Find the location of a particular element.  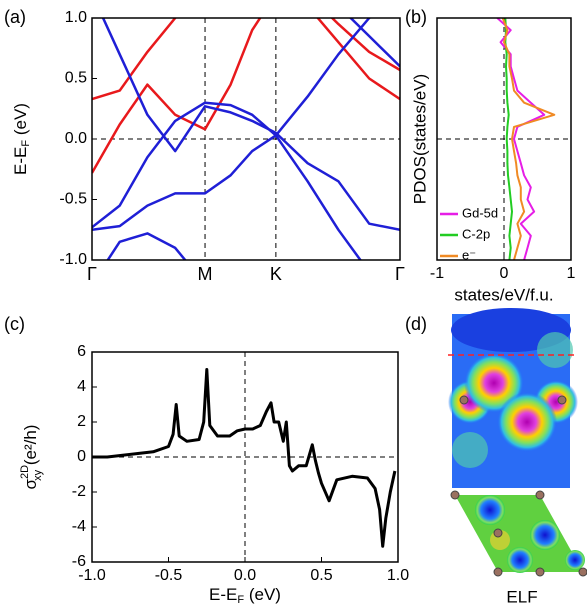

y-axis-label: σ2Dxy (e²/h) is located at coordinates (31, 457).